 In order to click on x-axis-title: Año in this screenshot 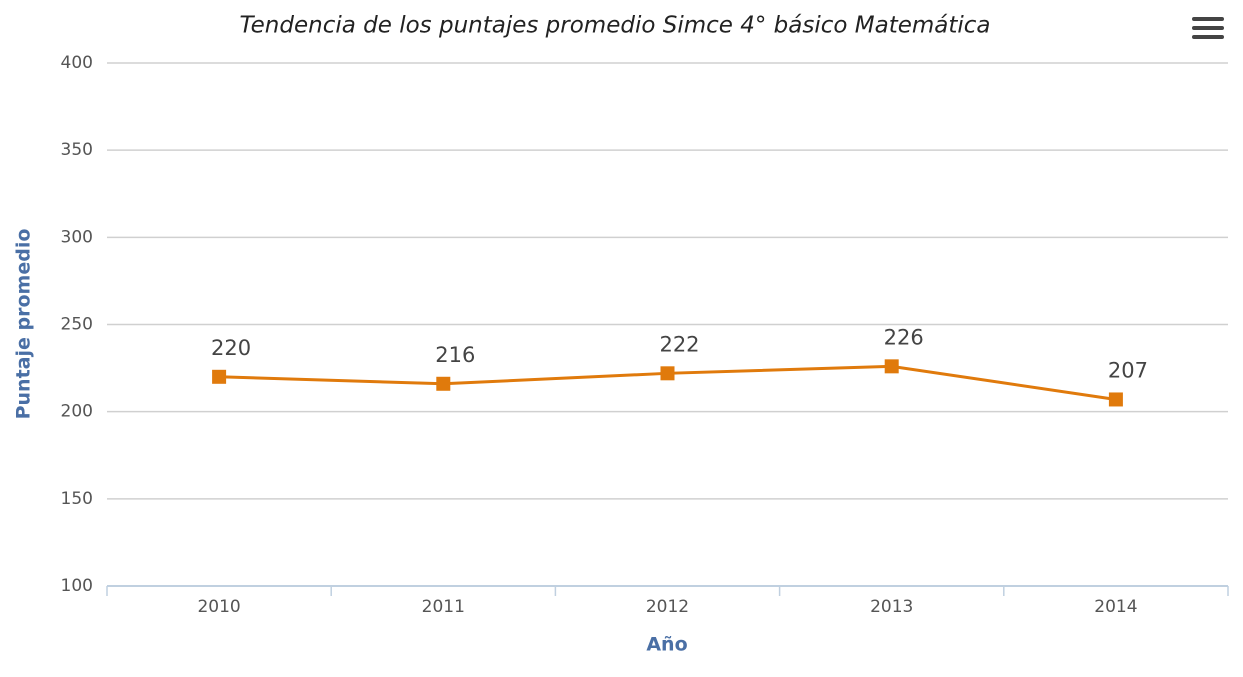, I will do `click(666, 645)`.